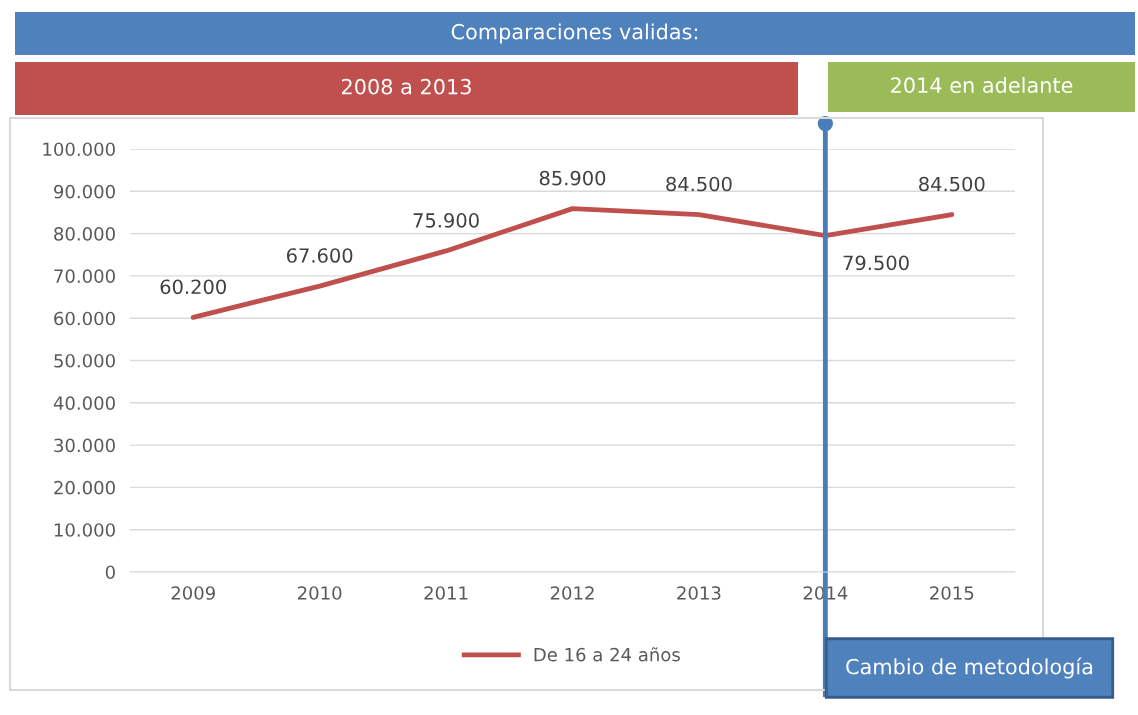 The height and width of the screenshot is (715, 1138). I want to click on y-tick-label: 40.000, so click(84, 403).